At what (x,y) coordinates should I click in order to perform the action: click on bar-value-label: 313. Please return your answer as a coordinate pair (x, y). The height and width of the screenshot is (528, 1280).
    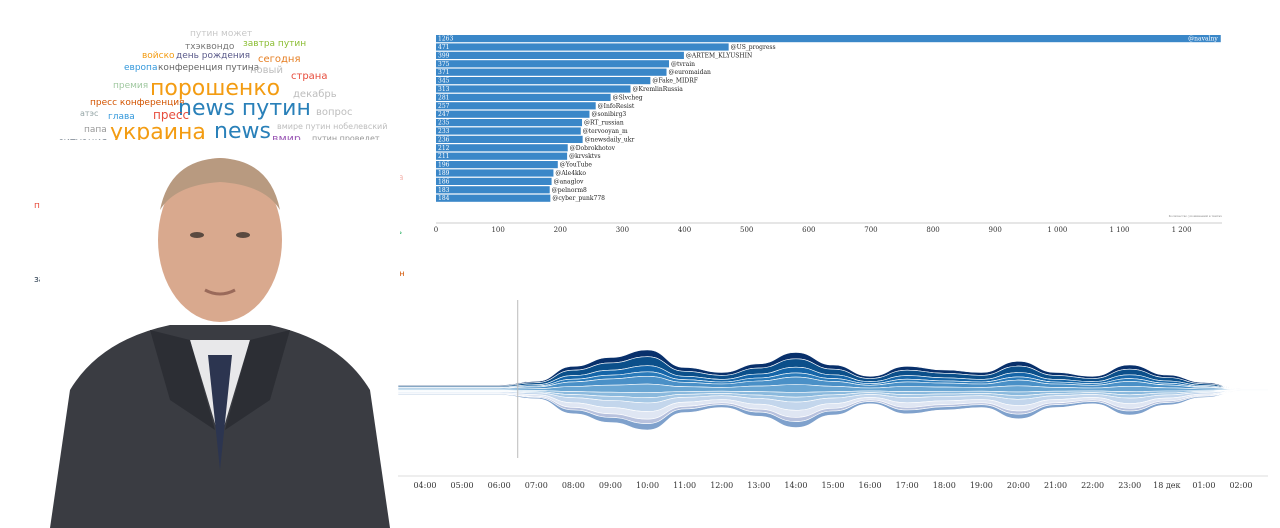
    Looking at the image, I should click on (444, 89).